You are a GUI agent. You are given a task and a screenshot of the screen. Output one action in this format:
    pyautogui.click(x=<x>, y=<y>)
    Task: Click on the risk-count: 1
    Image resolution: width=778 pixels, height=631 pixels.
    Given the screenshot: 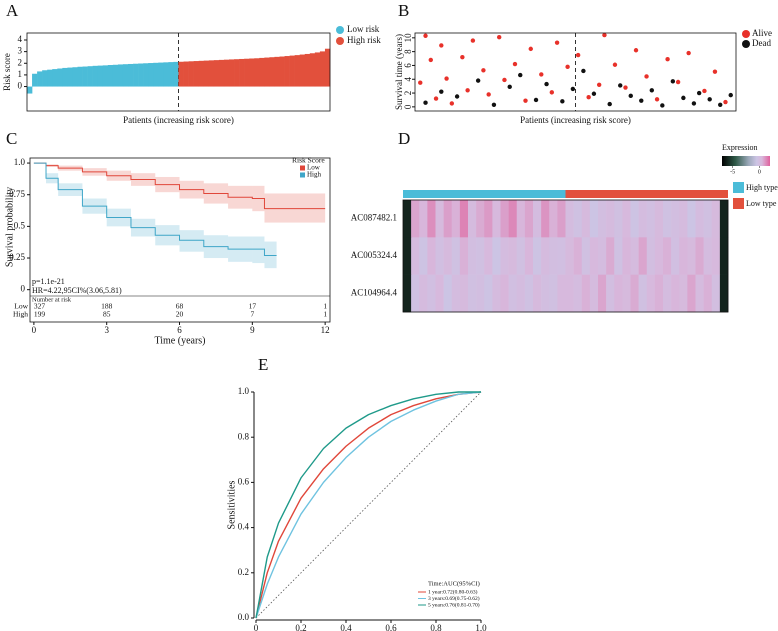 What is the action you would take?
    pyautogui.click(x=325, y=306)
    